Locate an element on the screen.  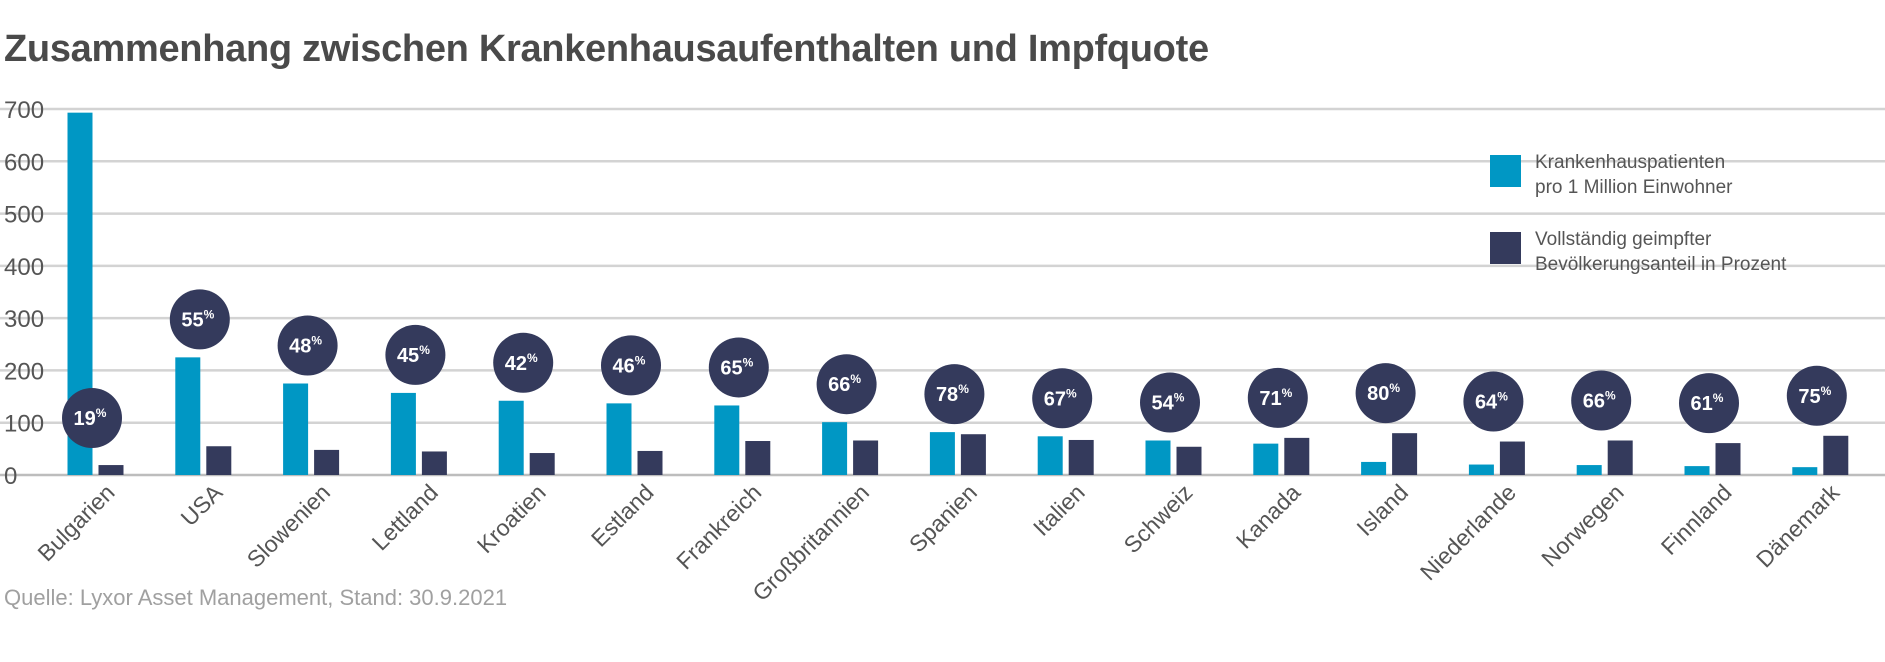
bubble-bulgarien is located at coordinates (92, 418).